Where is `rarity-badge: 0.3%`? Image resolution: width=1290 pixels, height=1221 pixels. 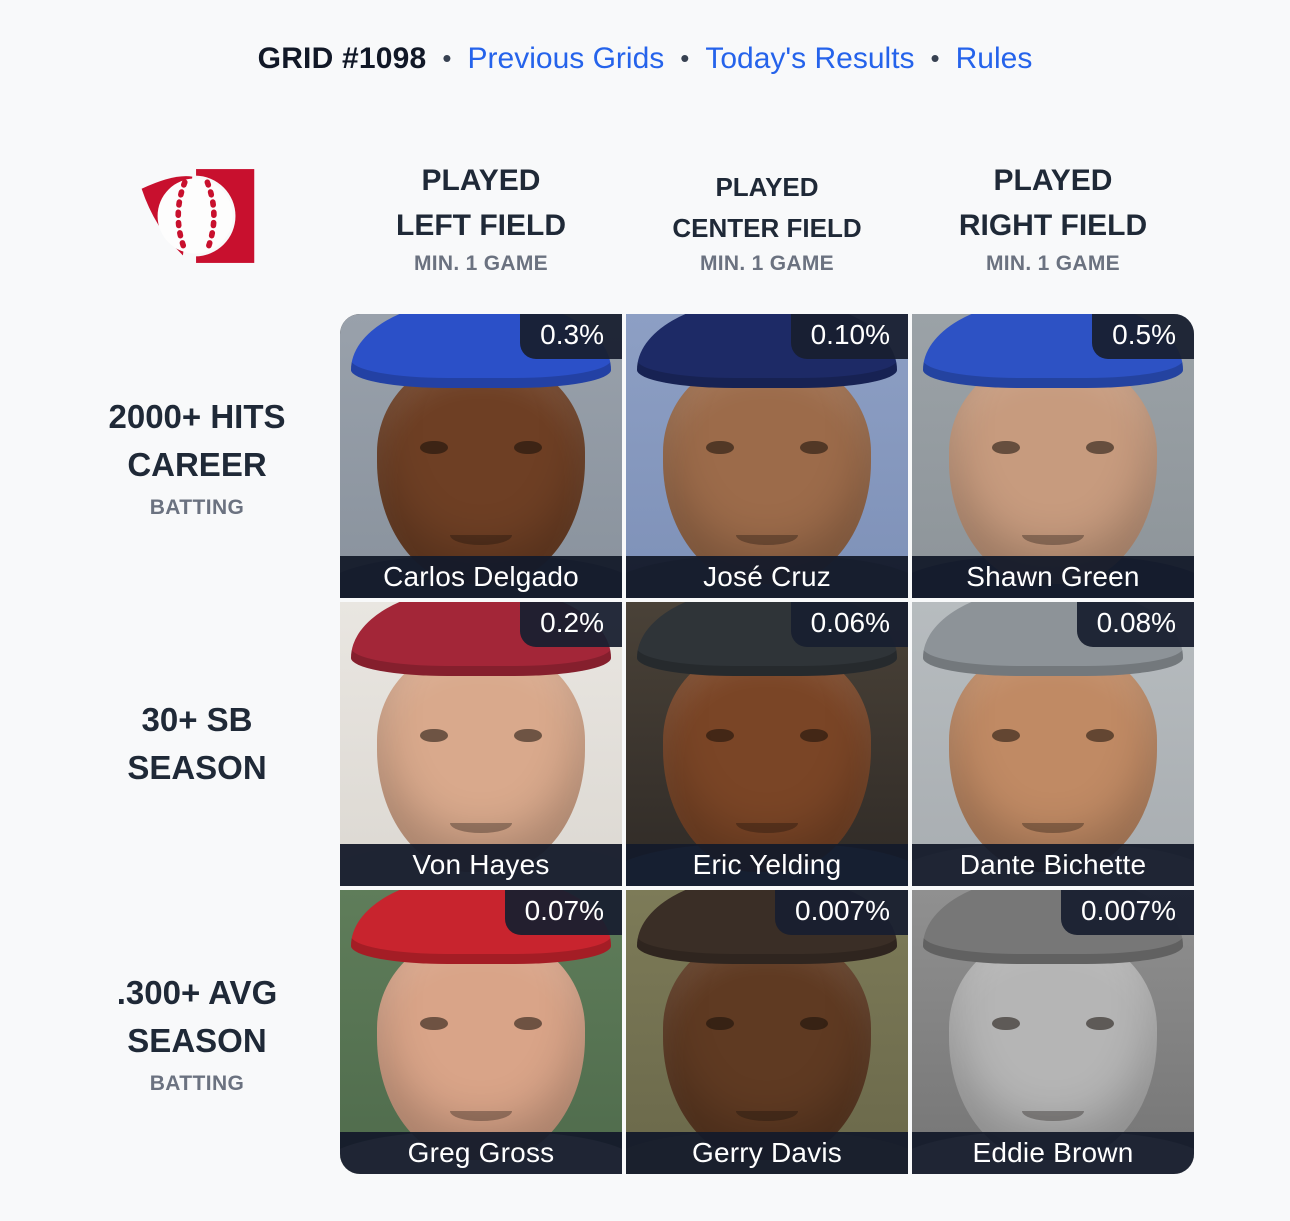 rarity-badge: 0.3% is located at coordinates (571, 336).